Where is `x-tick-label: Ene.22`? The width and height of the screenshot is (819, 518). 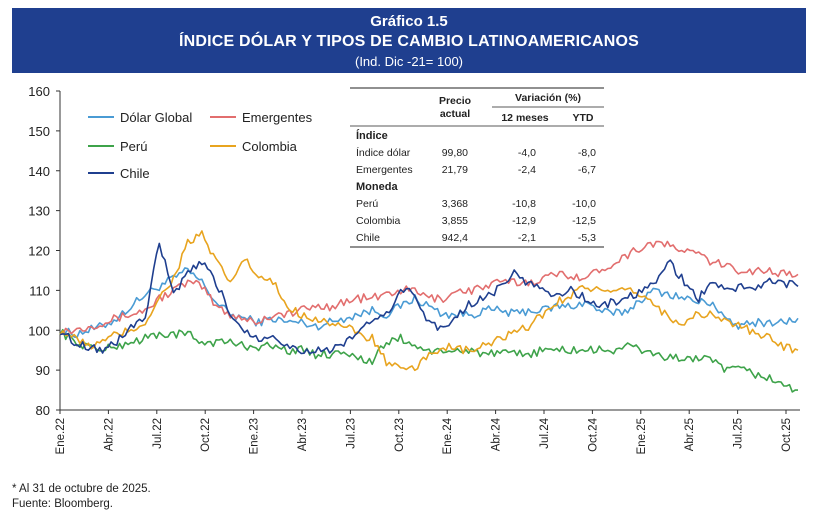
x-tick-label: Ene.22 is located at coordinates (61, 436).